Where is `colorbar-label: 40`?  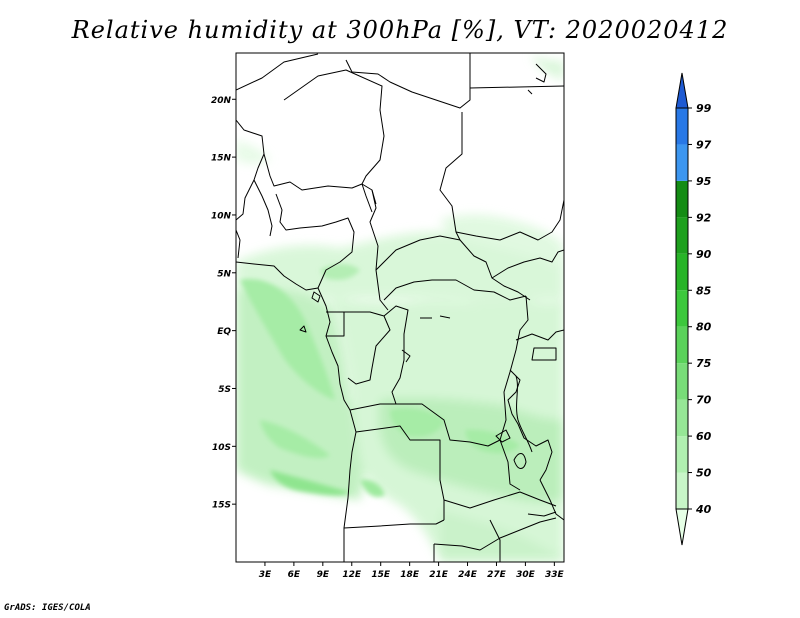 colorbar-label: 40 is located at coordinates (703, 509).